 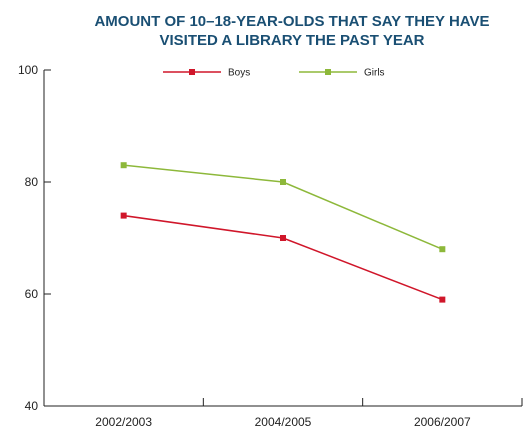 What do you see at coordinates (32, 294) in the screenshot?
I see `y-tick-label: 60` at bounding box center [32, 294].